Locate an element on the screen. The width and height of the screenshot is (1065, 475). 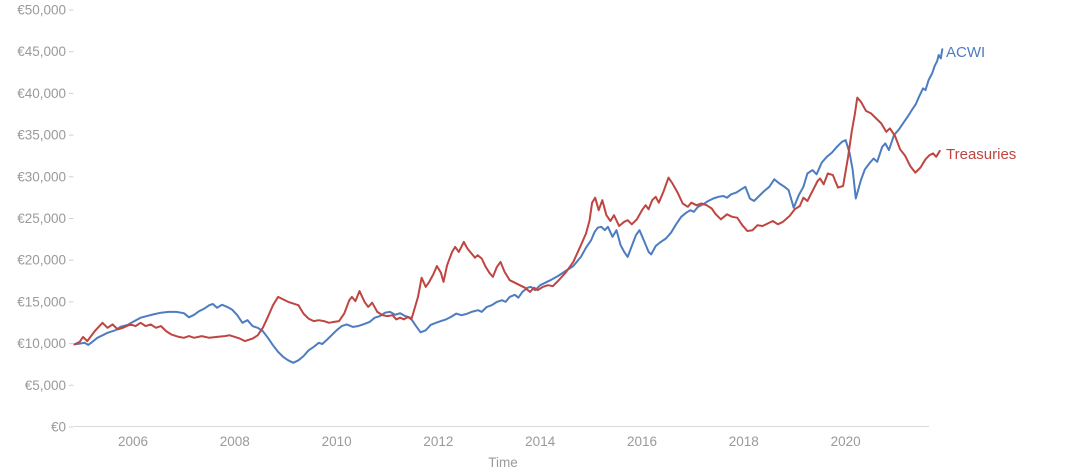
y-tick-label: €30,000 is located at coordinates (41, 176).